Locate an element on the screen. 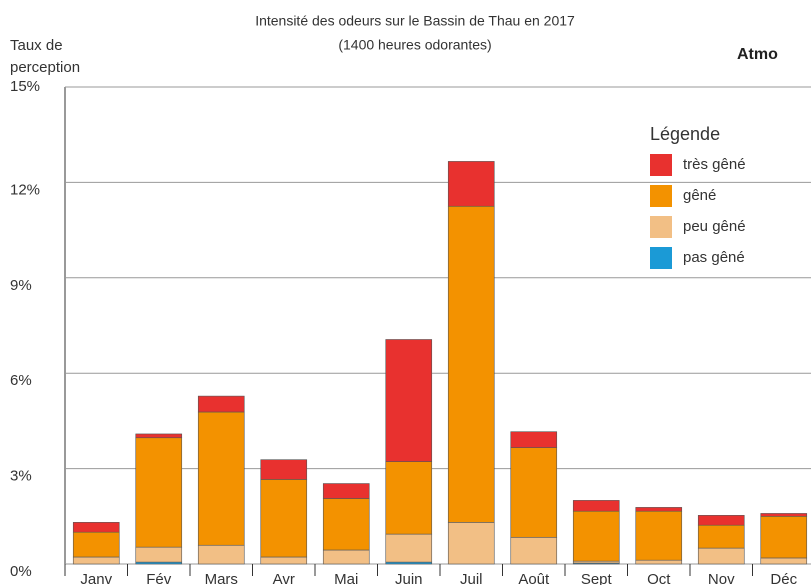 This screenshot has height=585, width=811. x-tick-label: Juin is located at coordinates (409, 578).